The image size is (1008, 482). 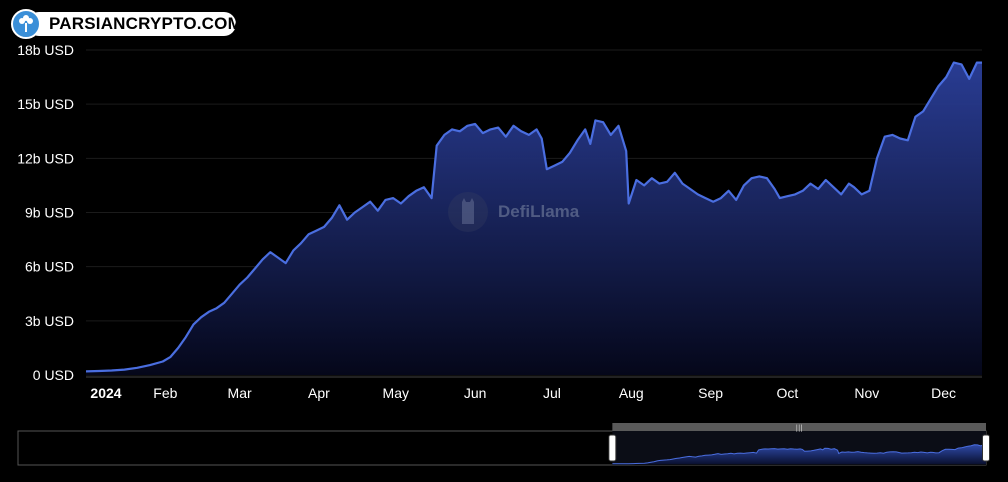 I want to click on x-tick-label: Jul, so click(x=552, y=393).